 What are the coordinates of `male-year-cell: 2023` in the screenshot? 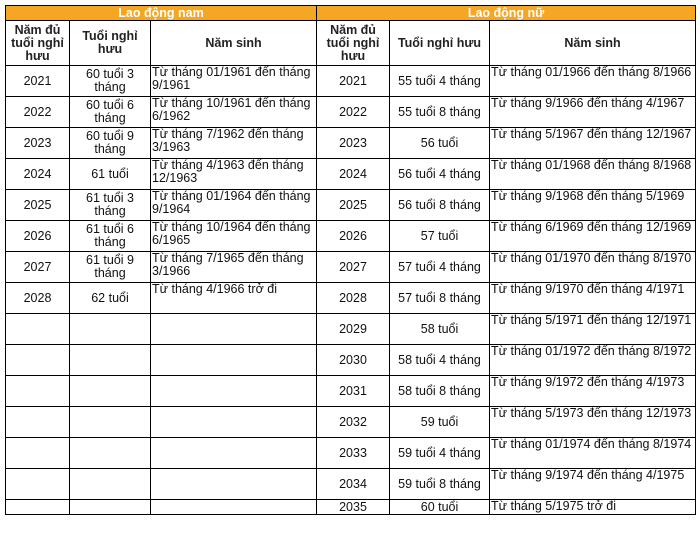 It's located at (37, 143).